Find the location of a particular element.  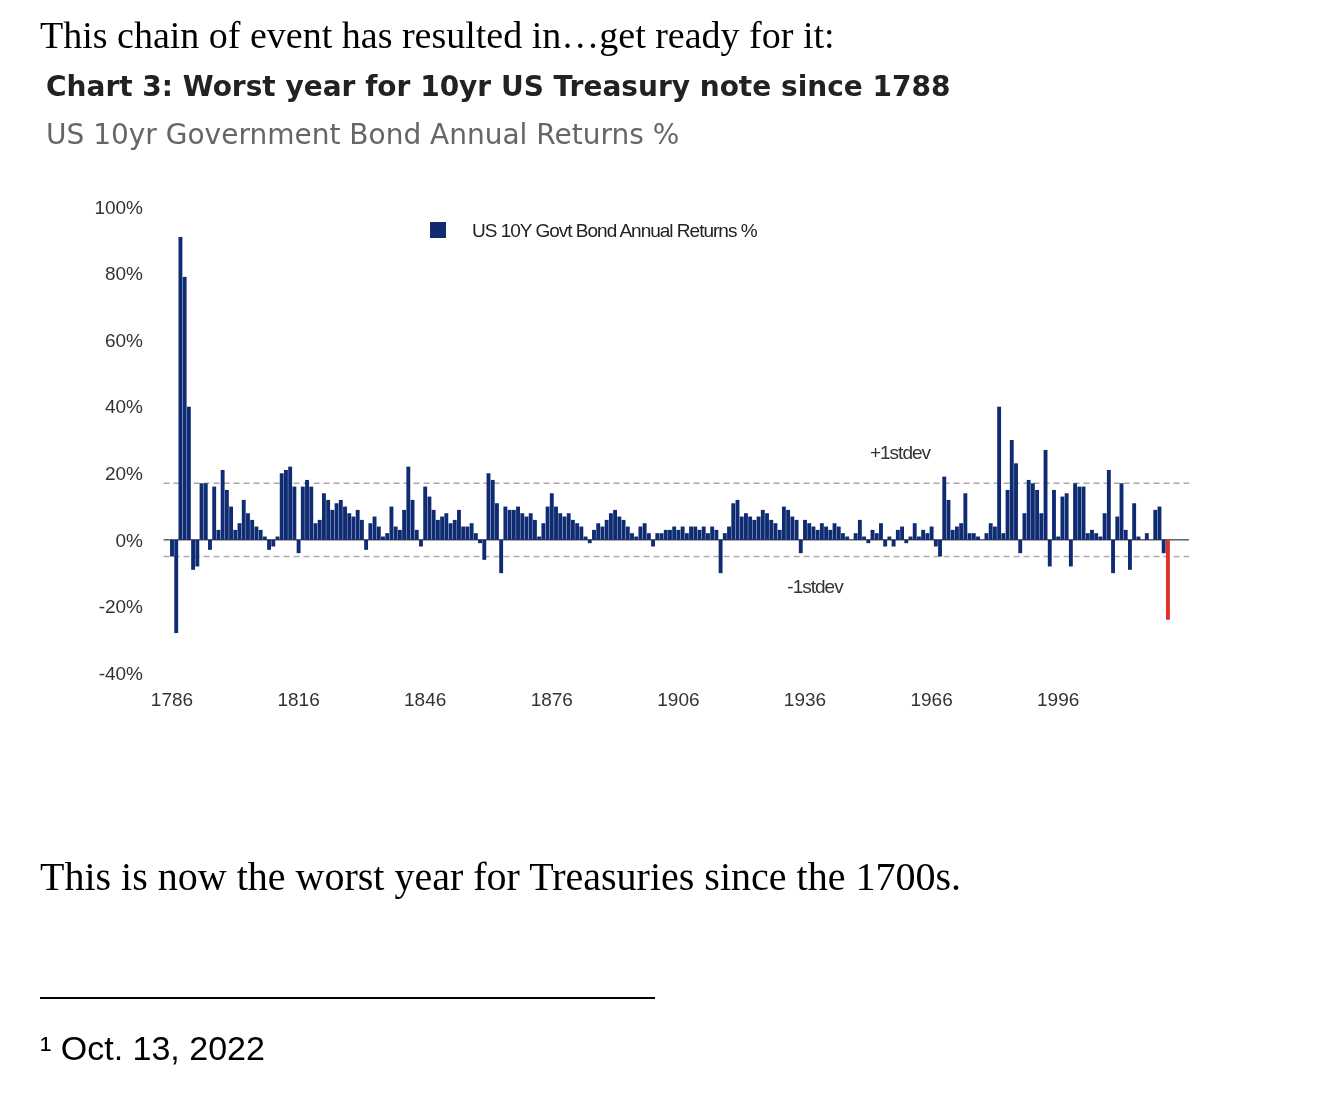

y-tick-label: 100% is located at coordinates (119, 207).